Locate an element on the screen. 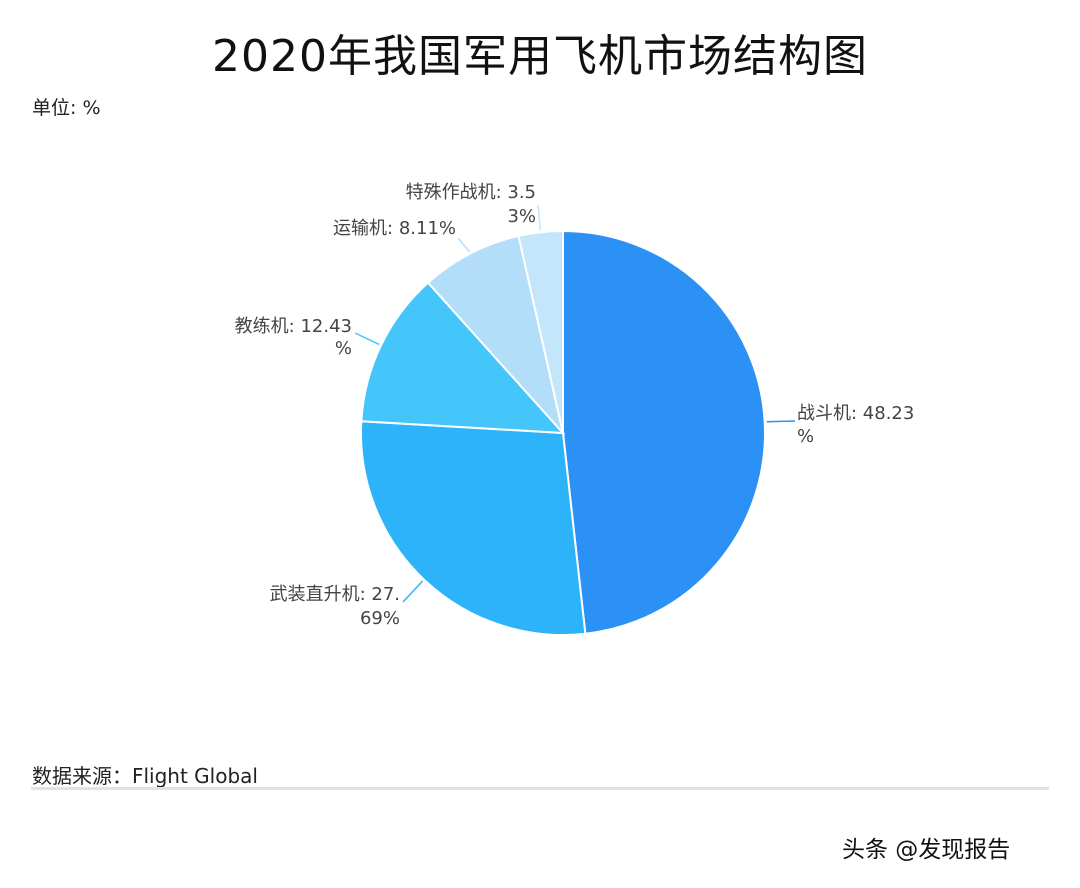 This screenshot has width=1080, height=888. pie-slice-special-ops is located at coordinates (540, 331).